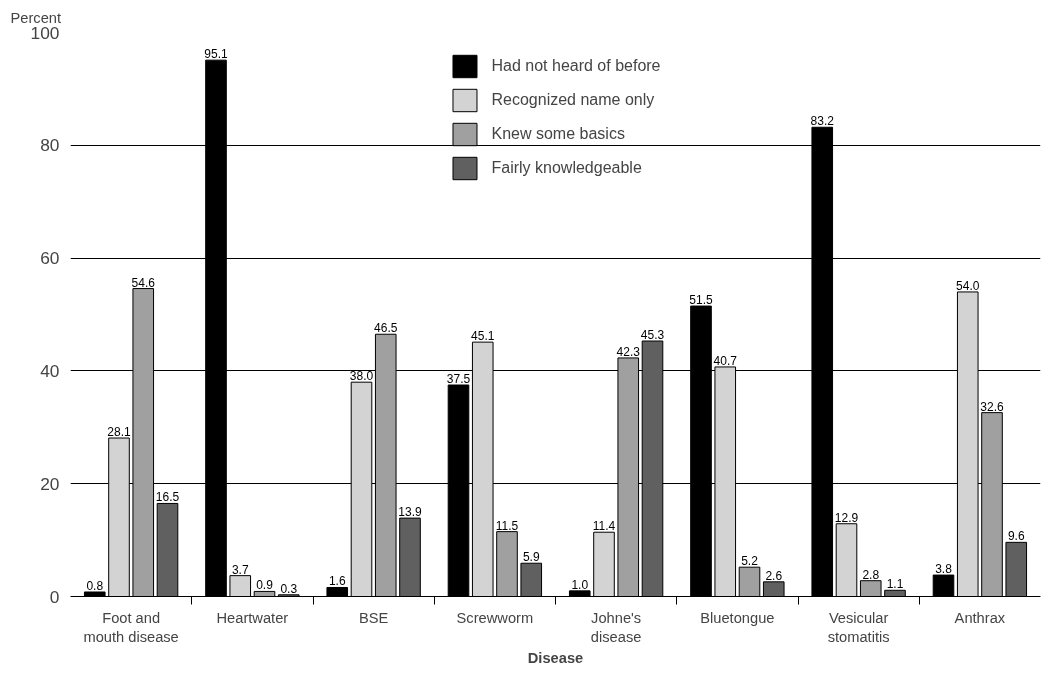  Describe the element at coordinates (143, 282) in the screenshot. I see `data-label: 54.6` at that location.